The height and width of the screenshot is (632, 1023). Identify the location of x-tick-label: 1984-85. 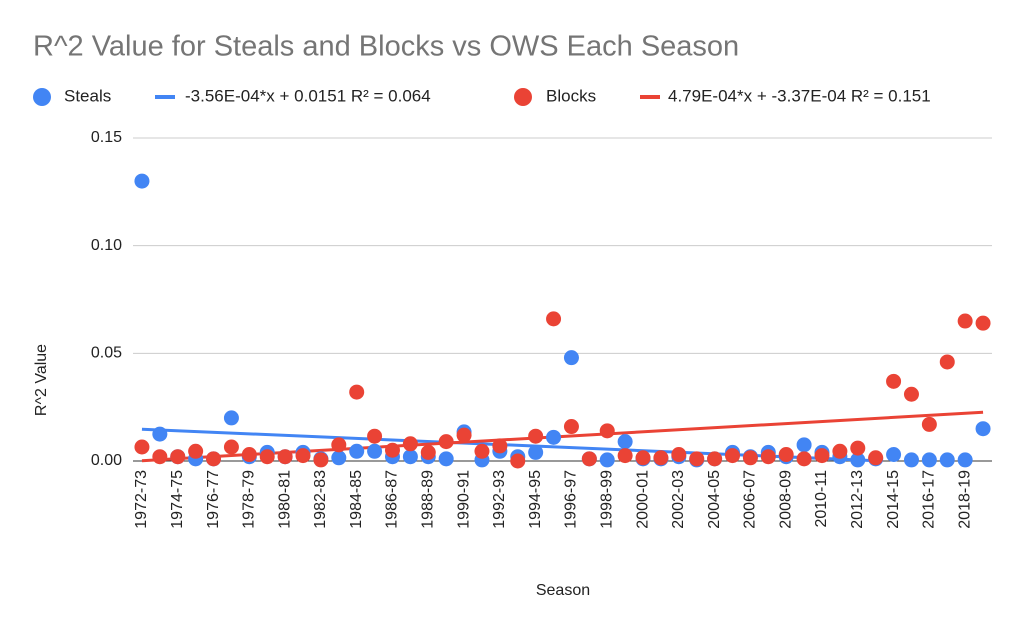
(356, 499).